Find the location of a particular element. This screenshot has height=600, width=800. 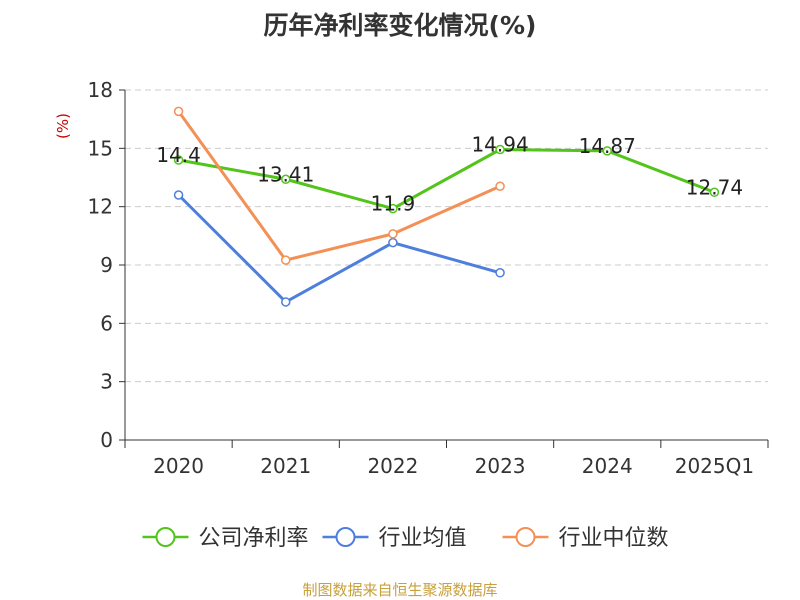

x-tick-label: 2020 is located at coordinates (178, 466).